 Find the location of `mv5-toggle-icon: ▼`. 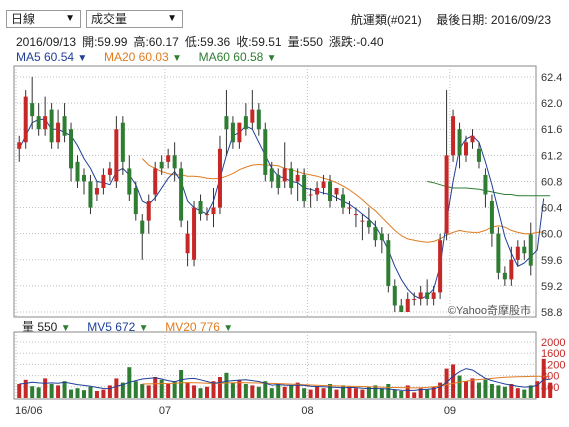

mv5-toggle-icon: ▼ is located at coordinates (143, 328).